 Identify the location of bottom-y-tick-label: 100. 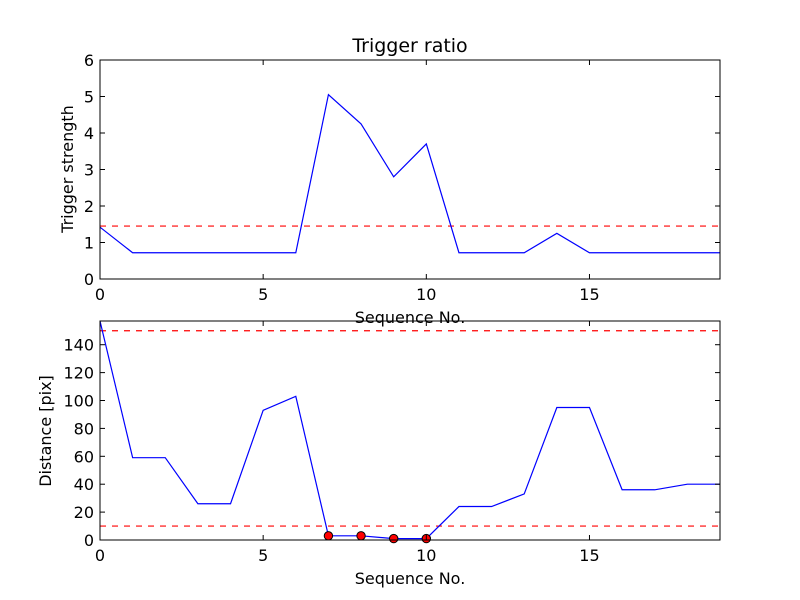
(78, 401).